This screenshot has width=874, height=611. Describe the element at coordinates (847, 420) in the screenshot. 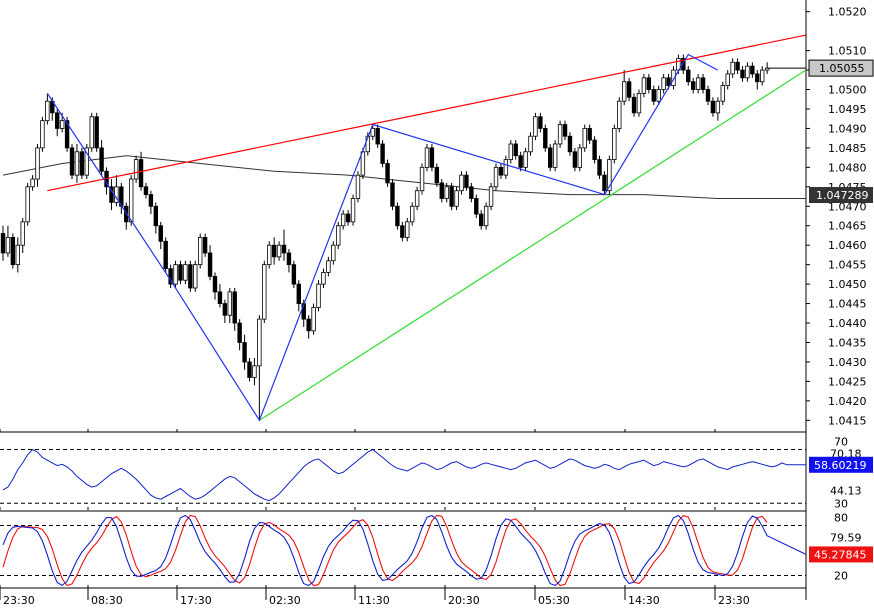

I see `y-tick-label: 1.0415` at that location.